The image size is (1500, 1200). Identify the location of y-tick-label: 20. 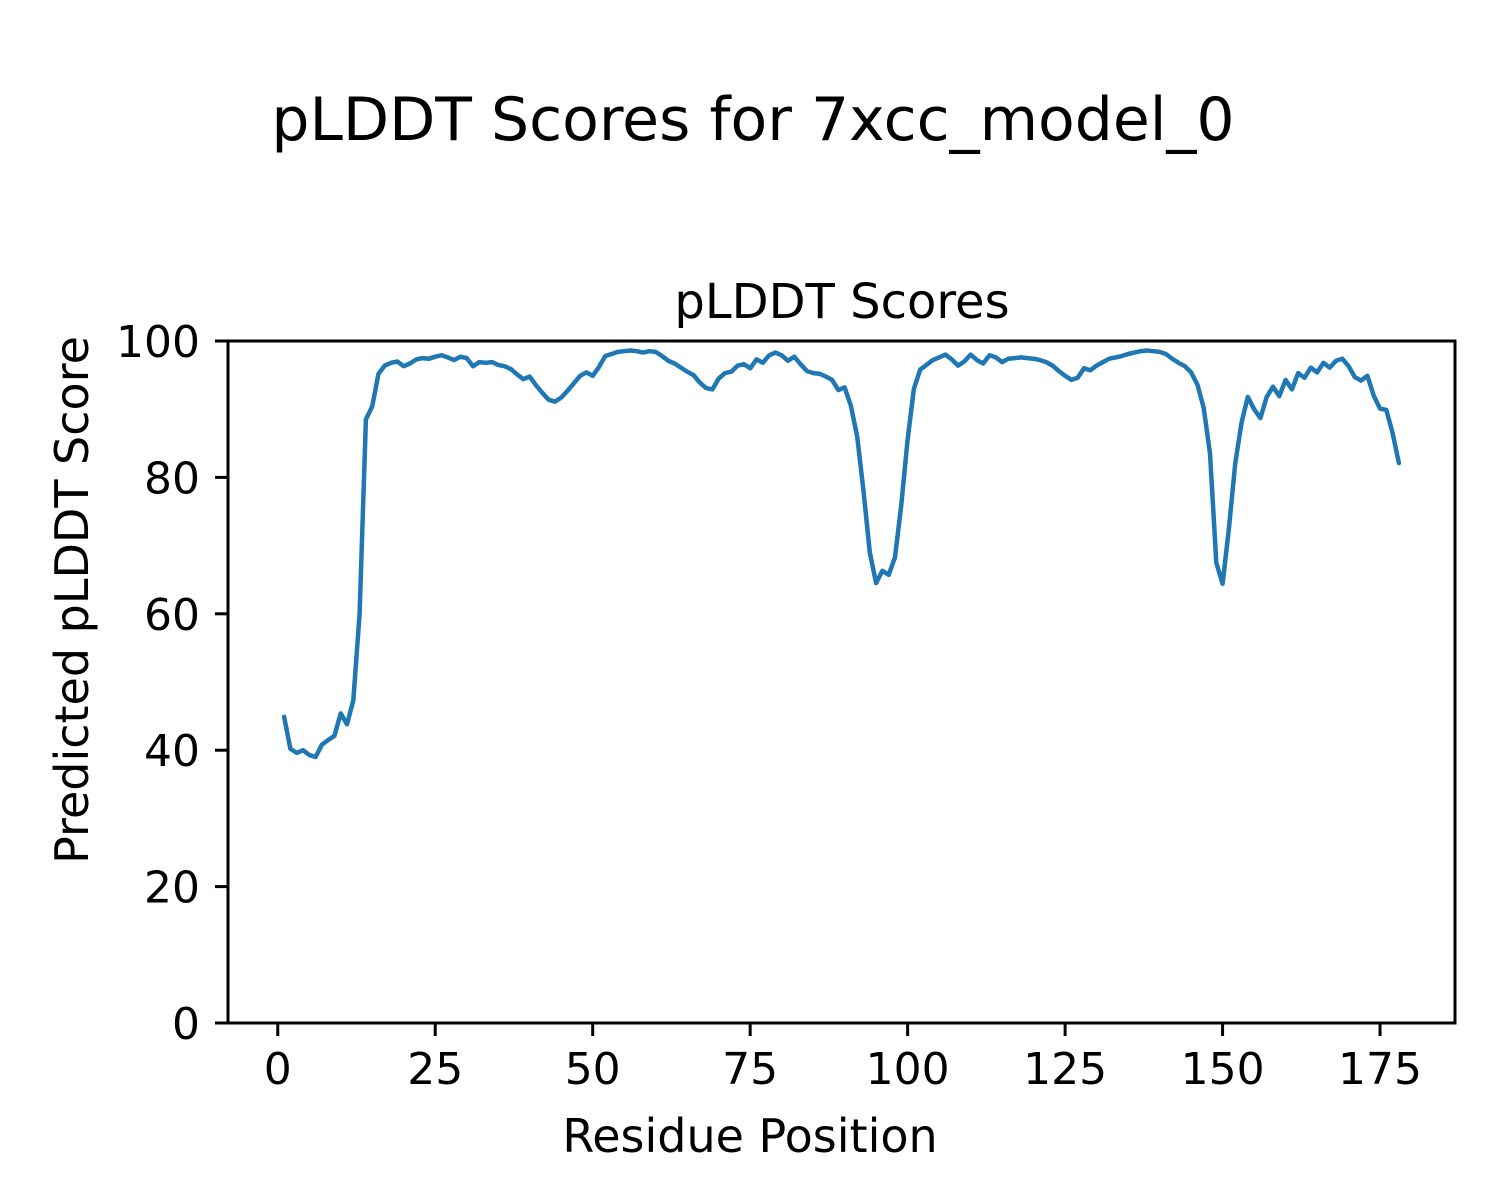
(172, 888).